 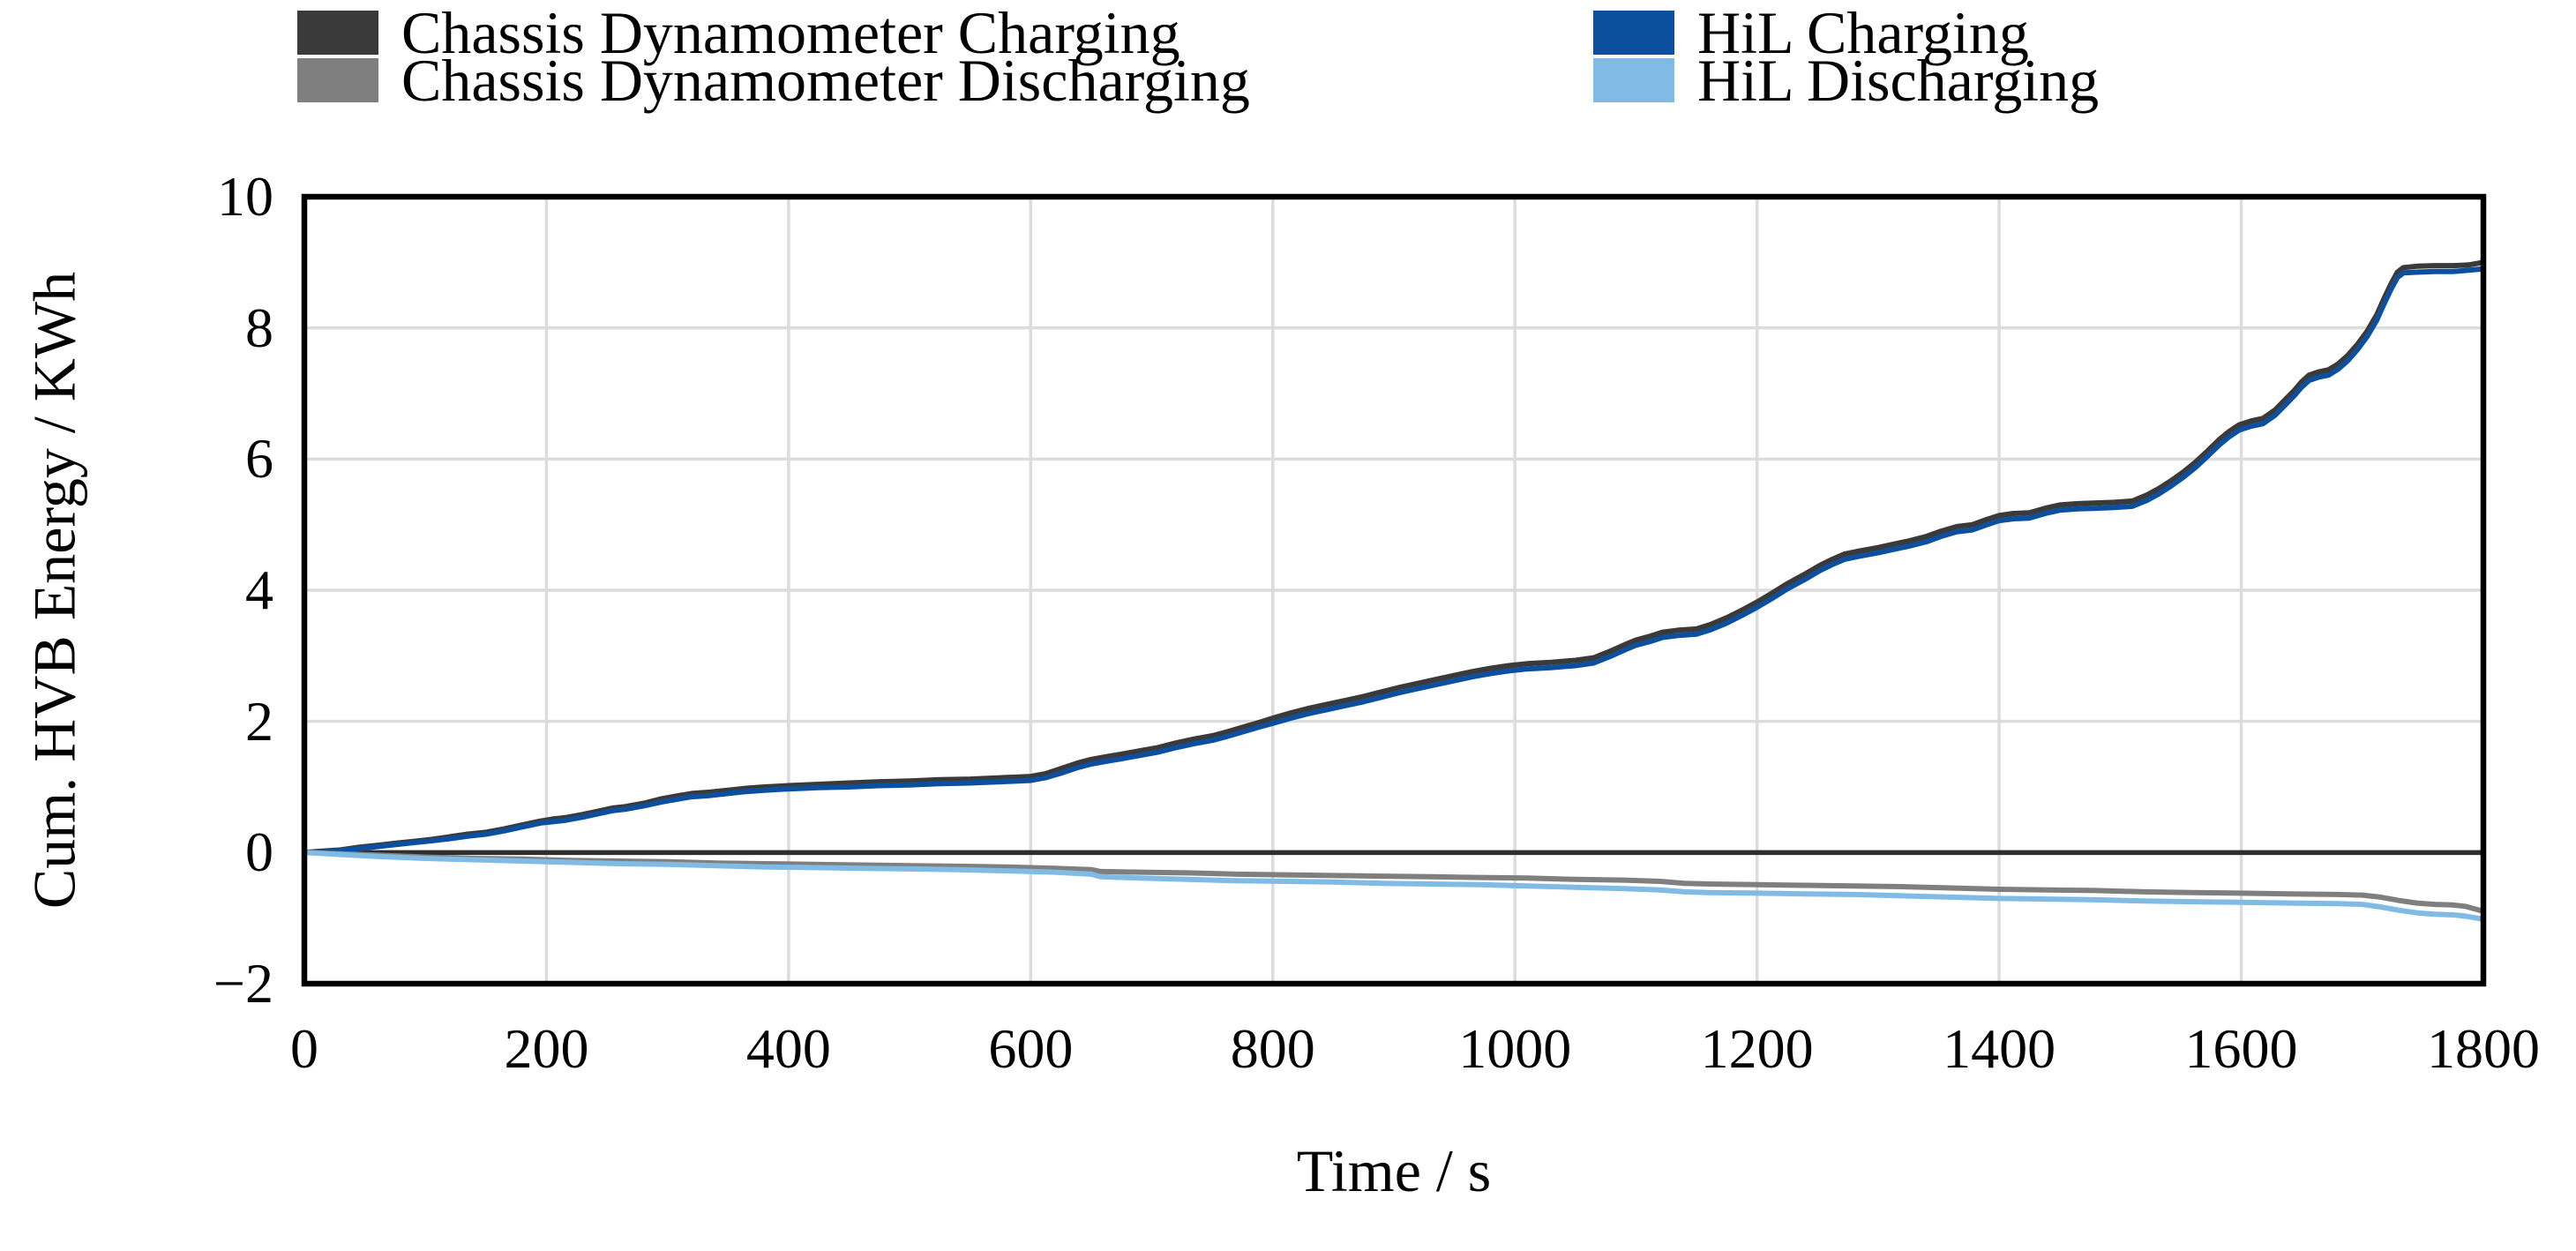 What do you see at coordinates (259, 327) in the screenshot?
I see `y-tick-label: 8` at bounding box center [259, 327].